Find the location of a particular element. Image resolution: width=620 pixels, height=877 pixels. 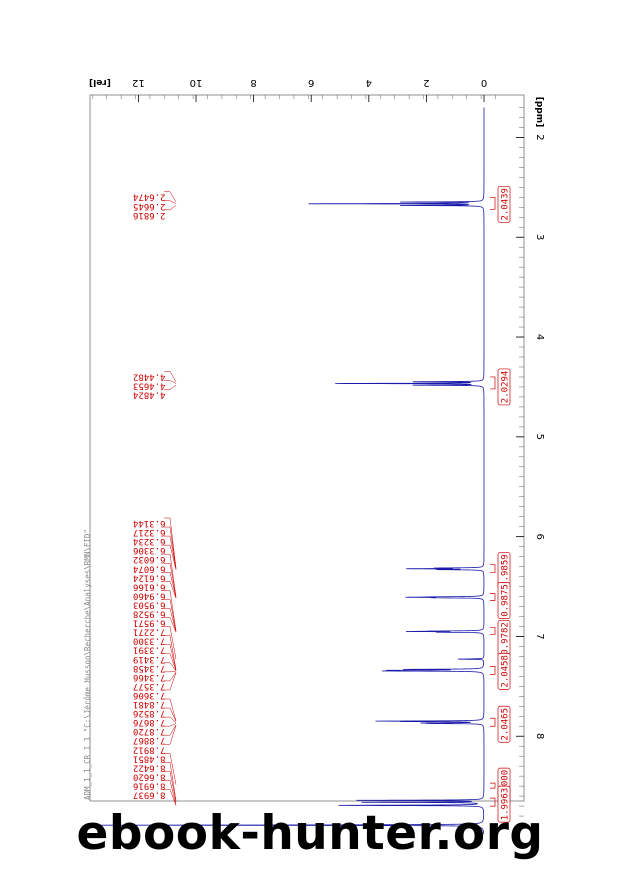

peak-label: 2.6474 is located at coordinates (149, 197).